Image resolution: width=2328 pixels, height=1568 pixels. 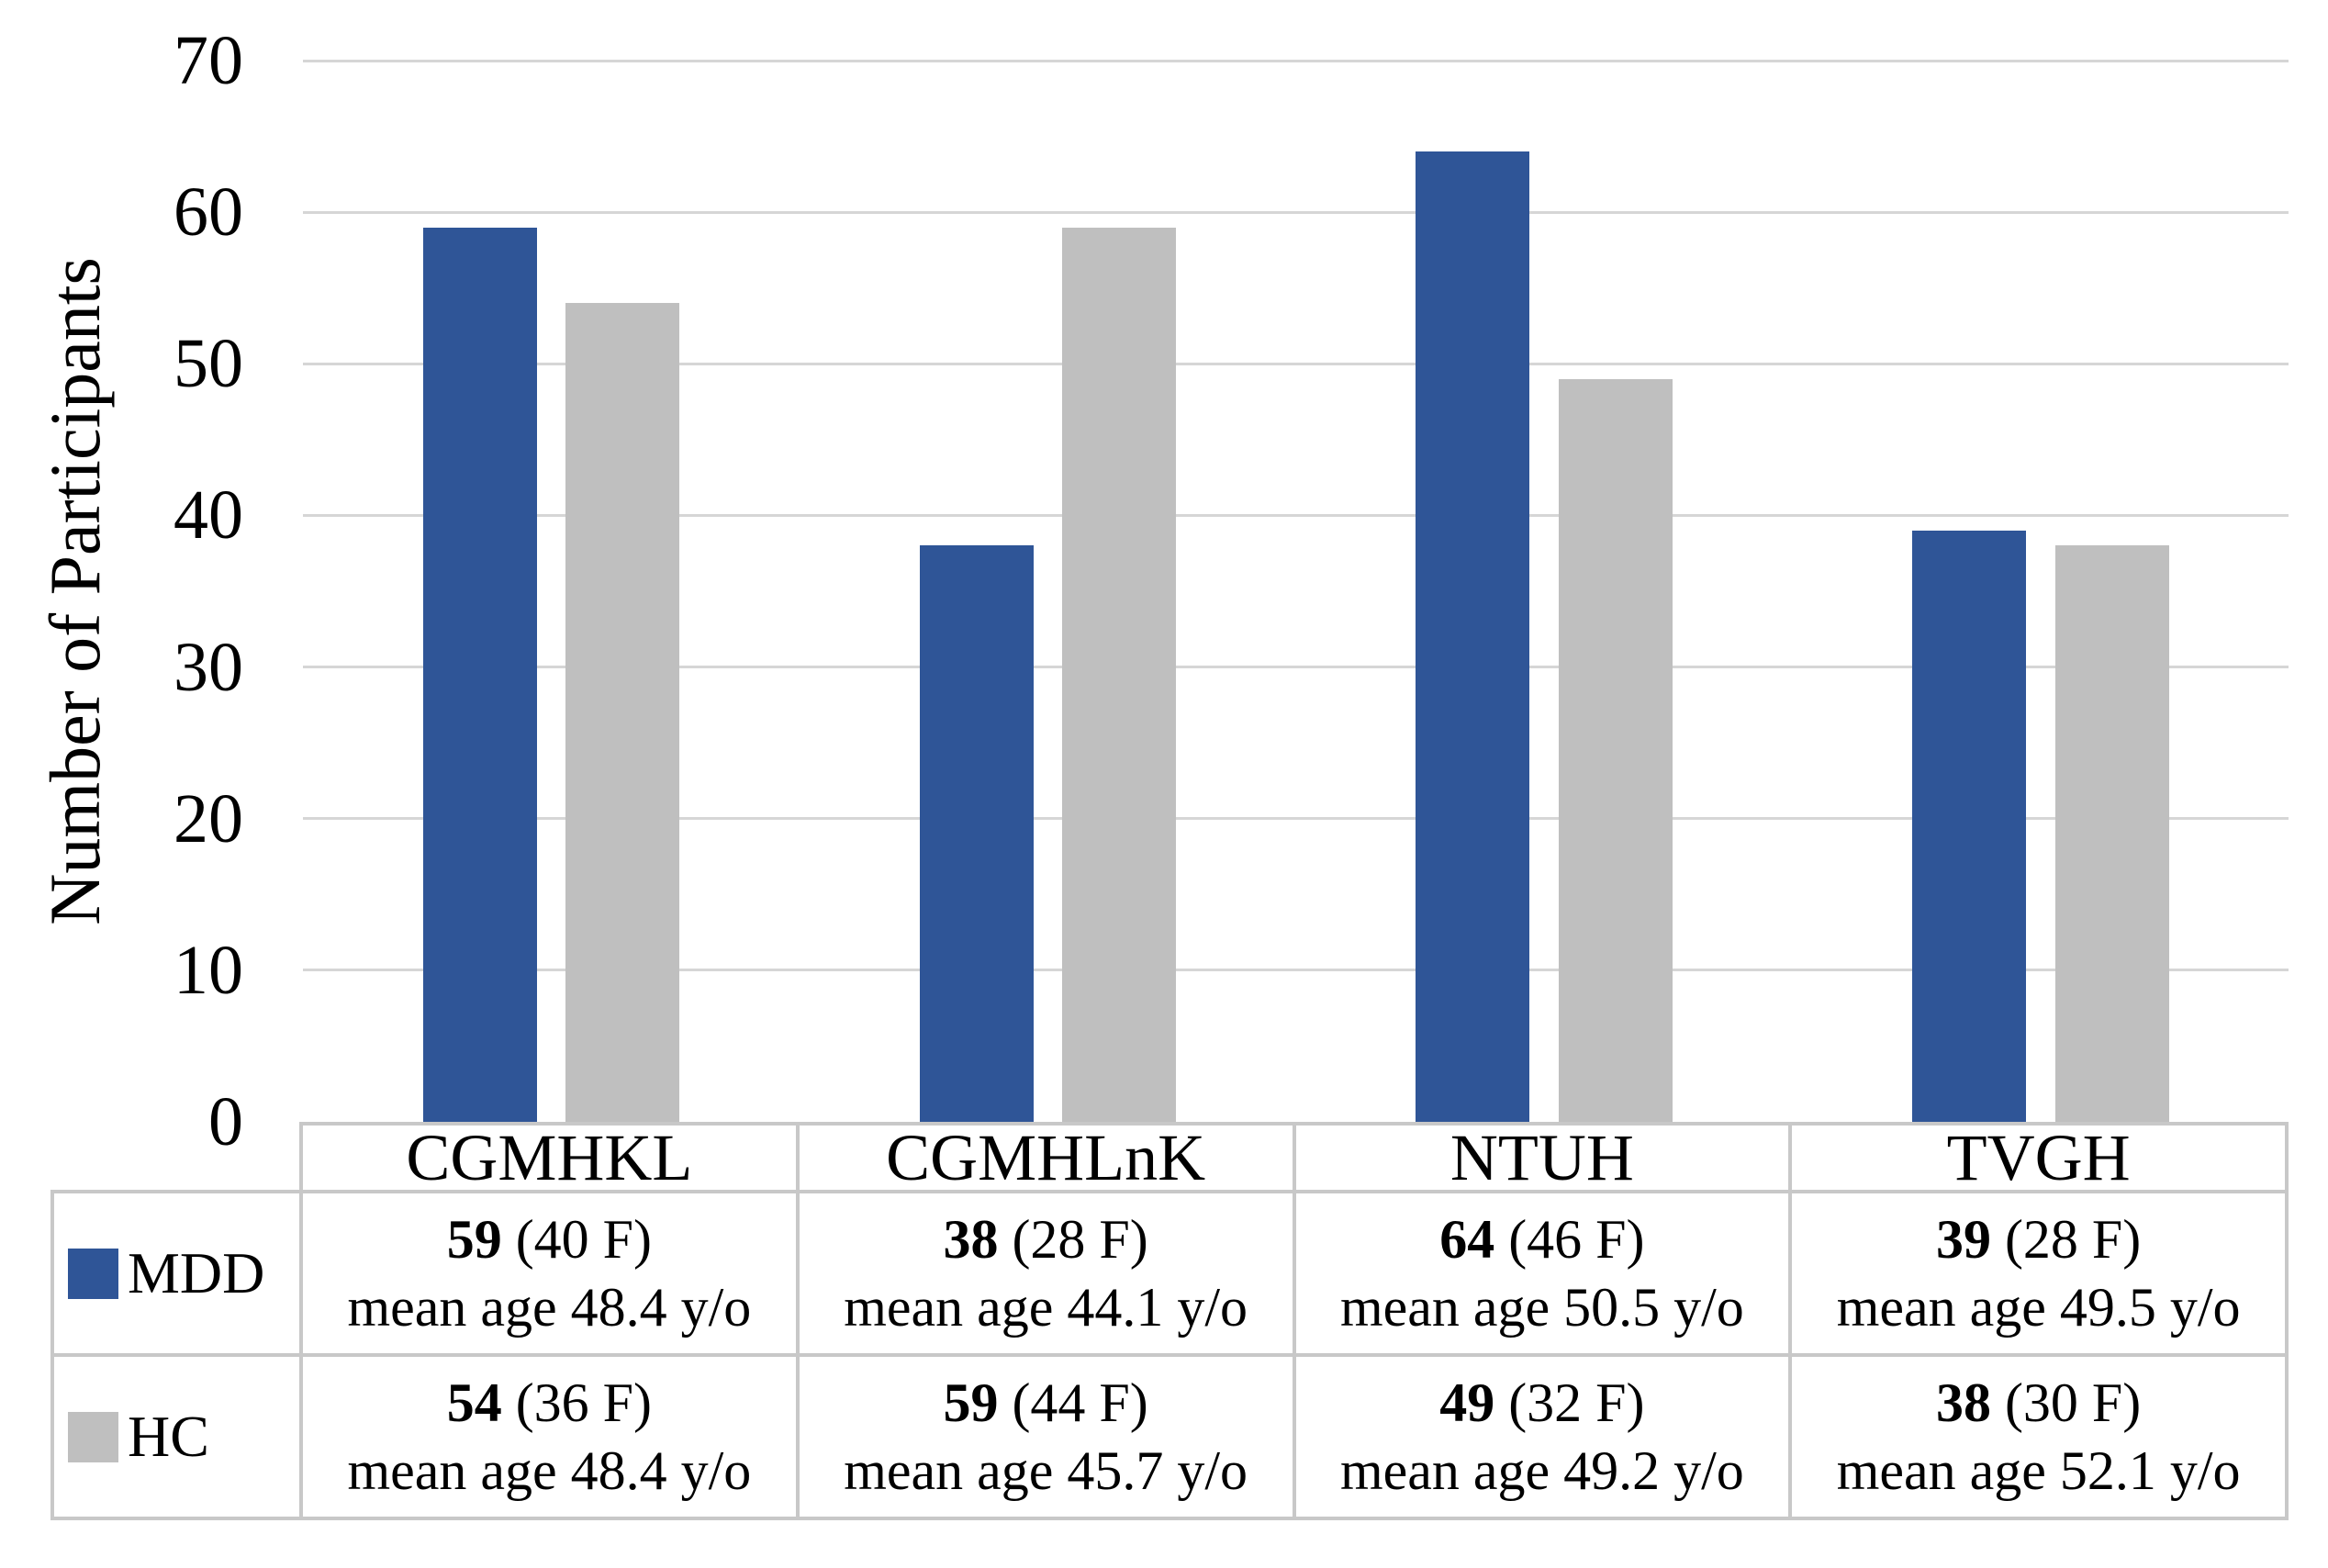 What do you see at coordinates (1542, 1402) in the screenshot?
I see `cell-count-line: 49 (32 F)` at bounding box center [1542, 1402].